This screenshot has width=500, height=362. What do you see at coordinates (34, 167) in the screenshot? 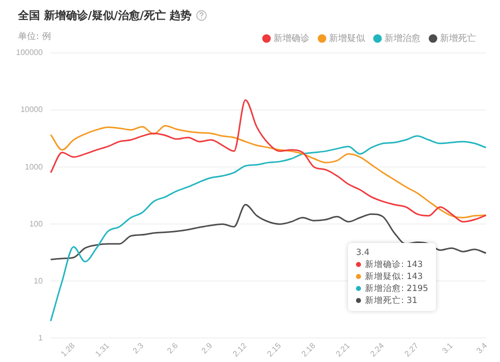
I see `y-tick-label: 1000` at bounding box center [34, 167].